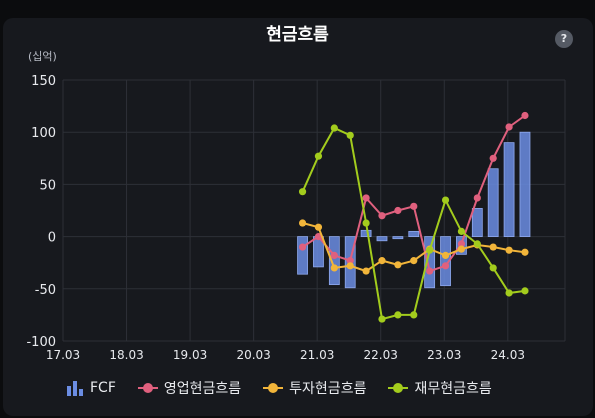 The height and width of the screenshot is (418, 595). I want to click on chart-title: 현금흐름, so click(297, 35).